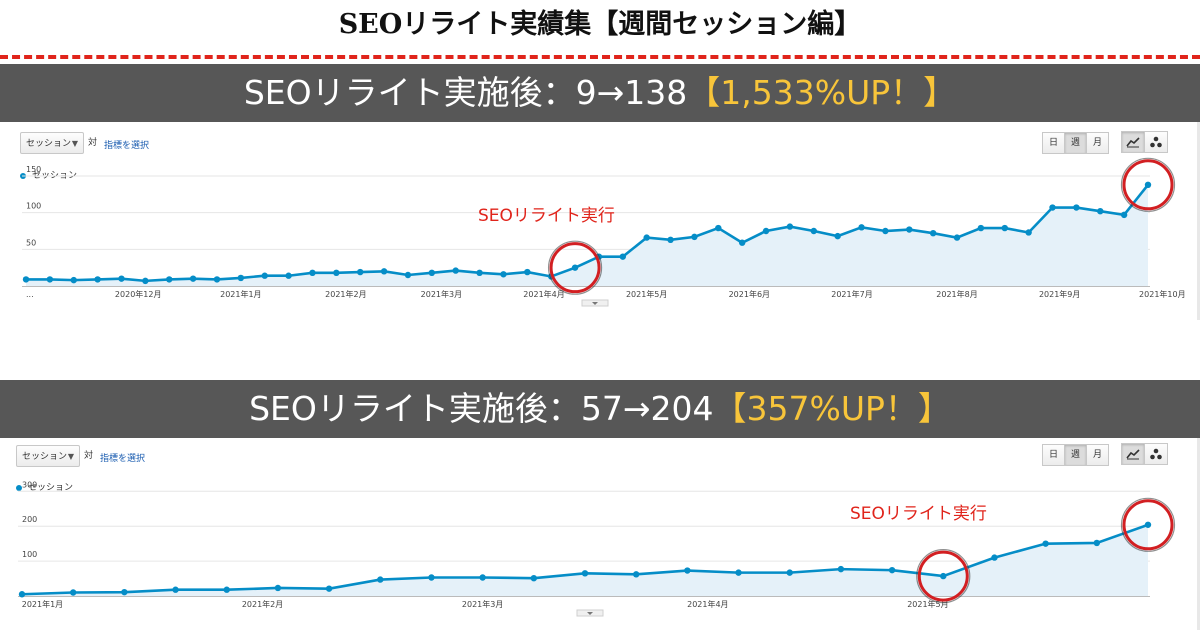 This screenshot has width=1200, height=630. I want to click on banner-2-highlight: 【357%UP！】, so click(832, 408).